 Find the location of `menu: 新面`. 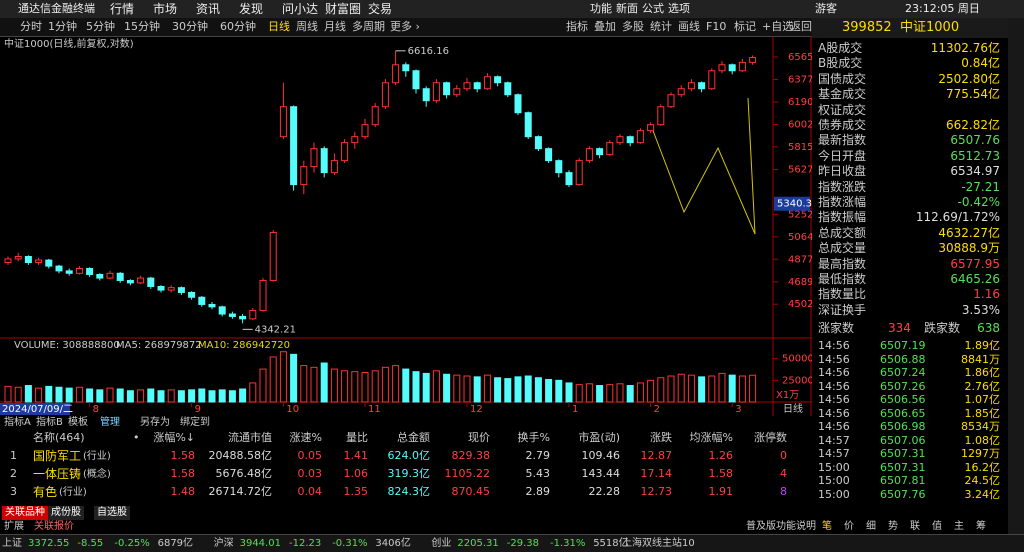

menu: 新面 is located at coordinates (627, 8).